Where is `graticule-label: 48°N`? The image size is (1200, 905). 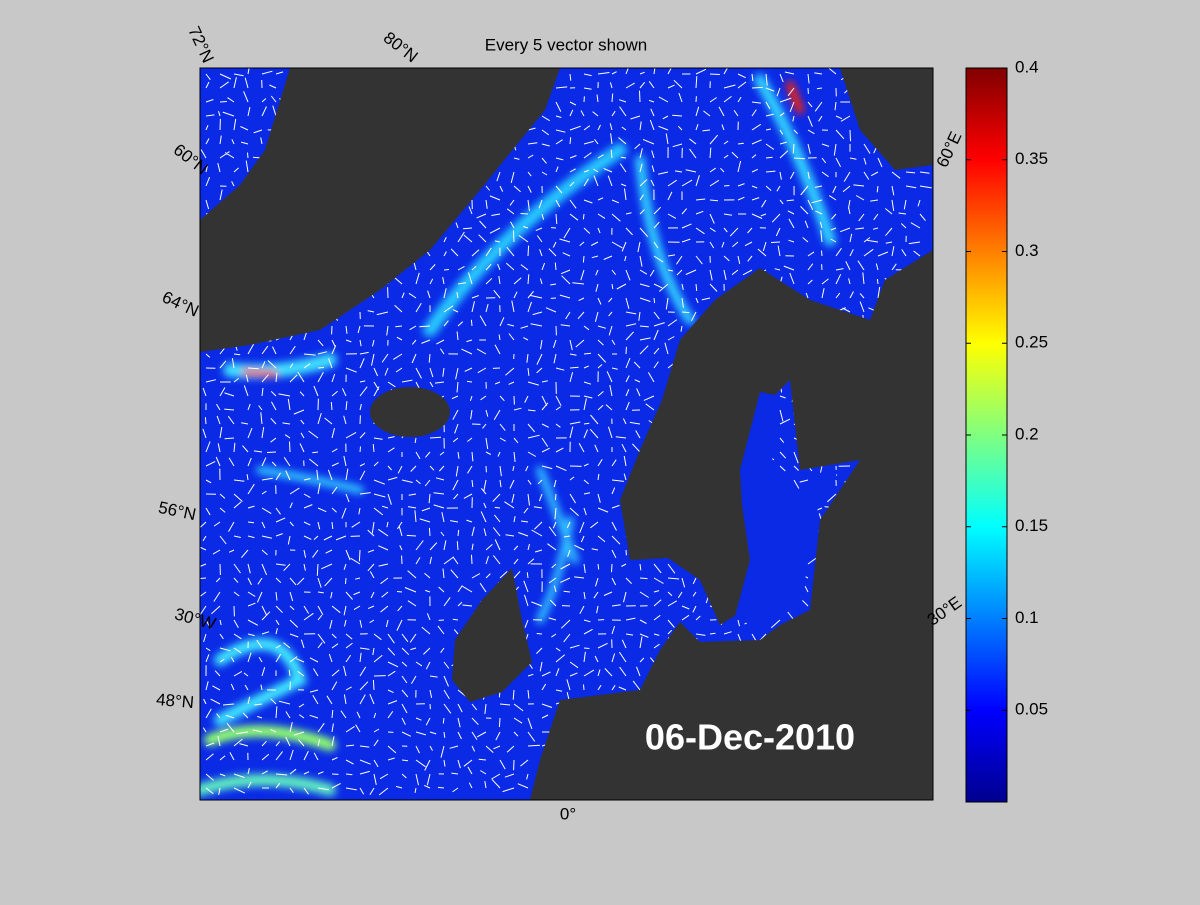 graticule-label: 48°N is located at coordinates (174, 701).